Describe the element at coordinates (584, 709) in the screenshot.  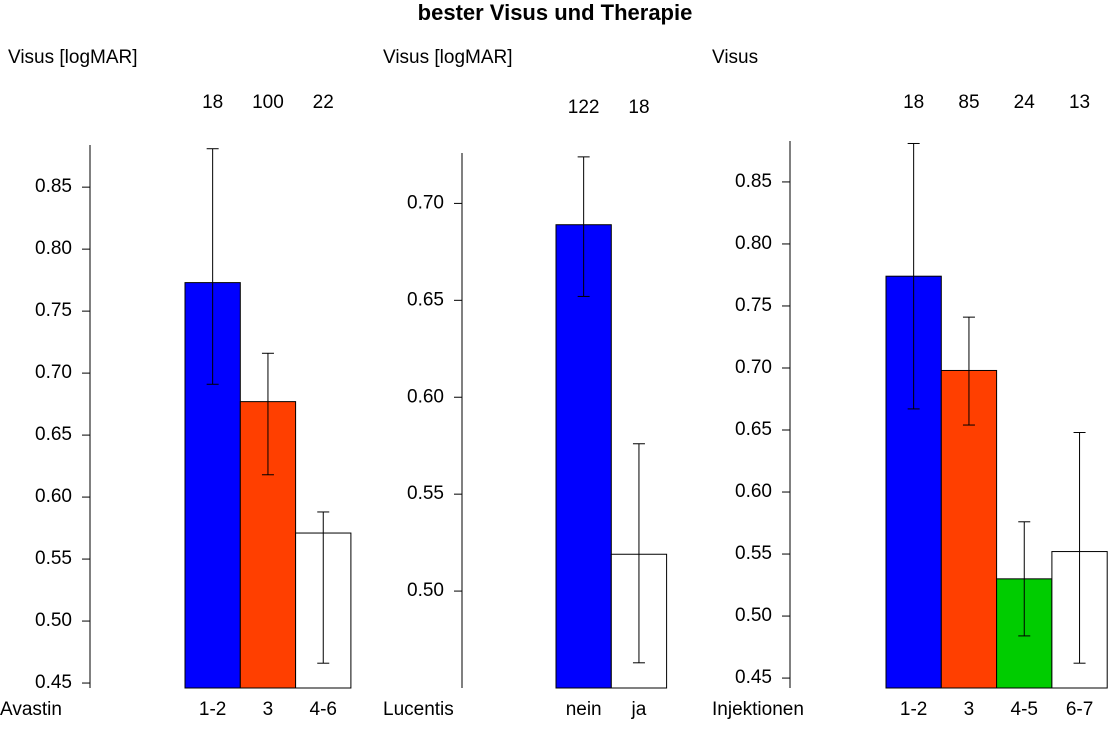
I see `x-tick-label: nein` at that location.